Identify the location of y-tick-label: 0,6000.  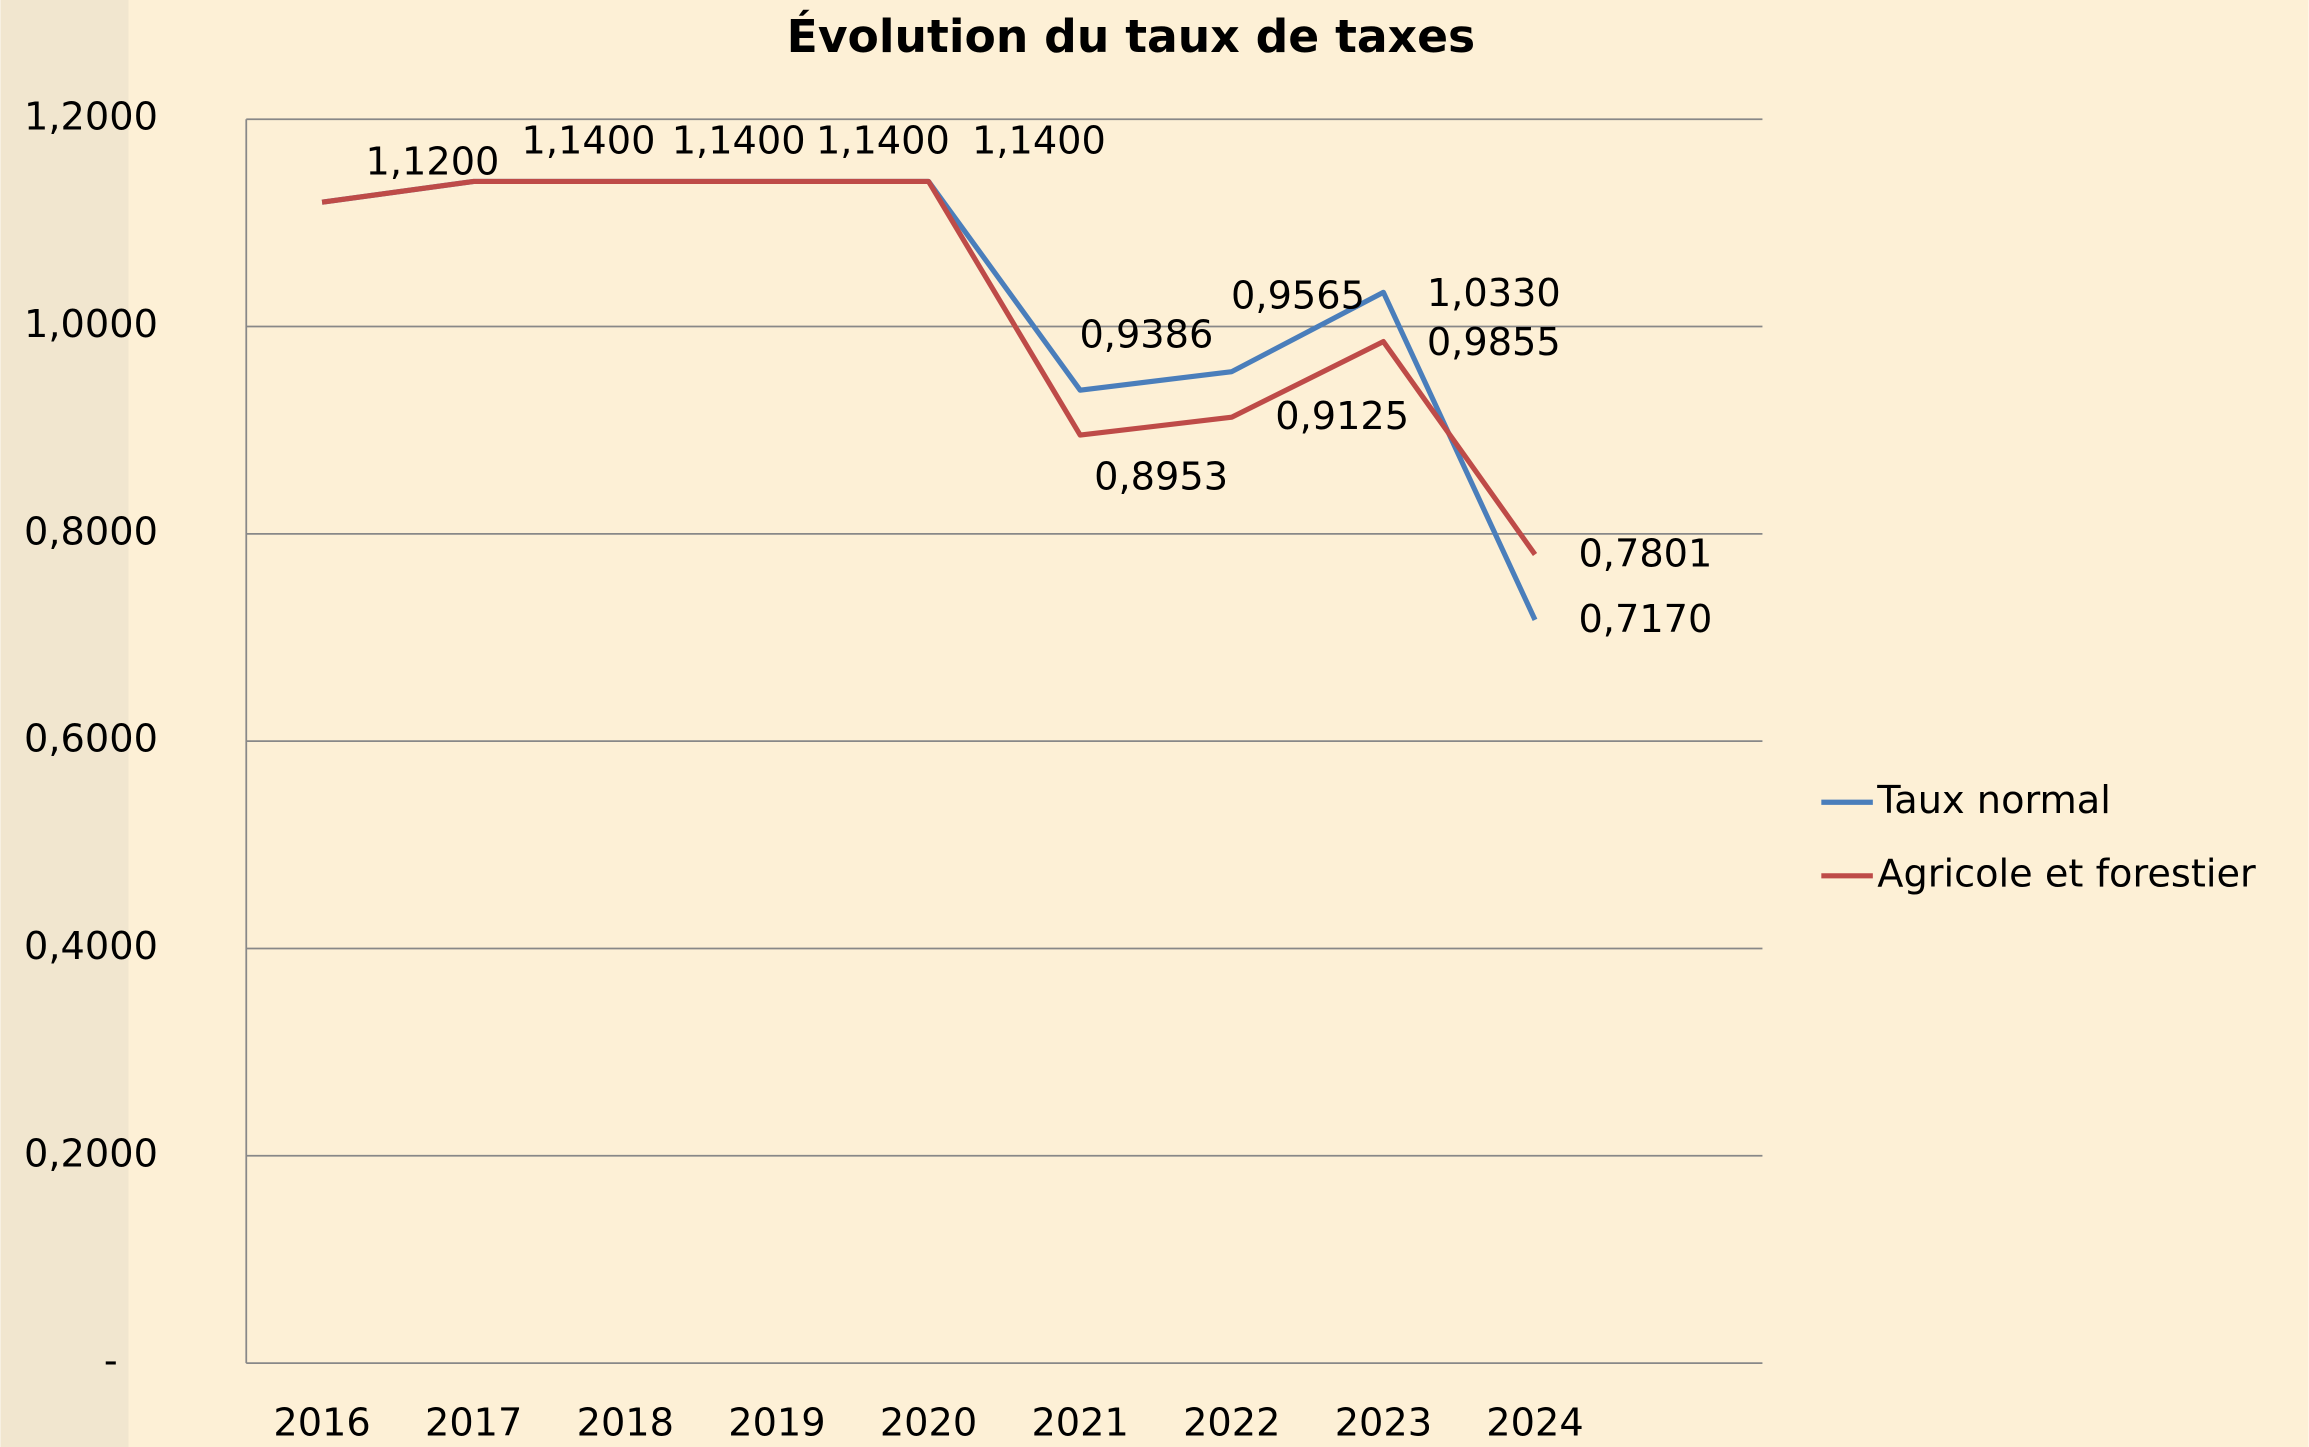
(91, 739).